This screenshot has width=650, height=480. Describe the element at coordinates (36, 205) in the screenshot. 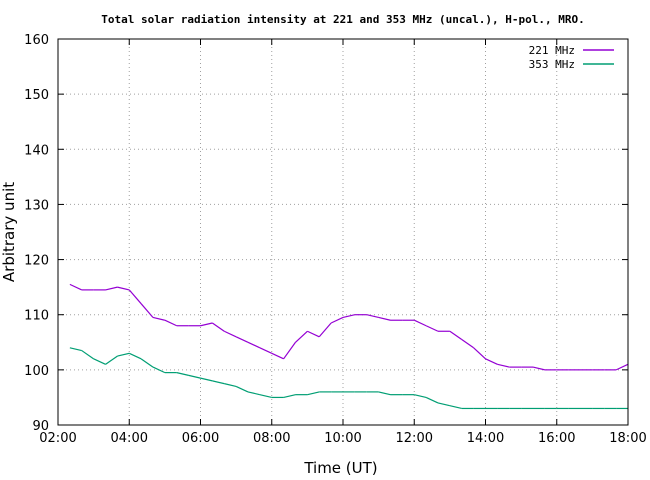

I see `y-tick-label: 130` at that location.